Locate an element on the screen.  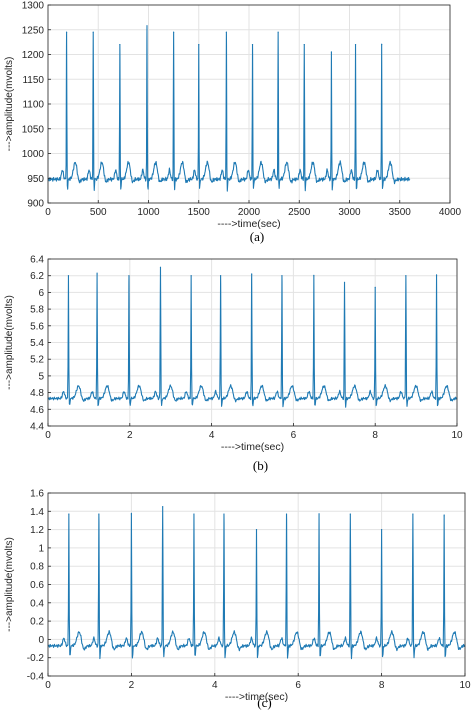
x-tick-label: 500 is located at coordinates (98, 212).